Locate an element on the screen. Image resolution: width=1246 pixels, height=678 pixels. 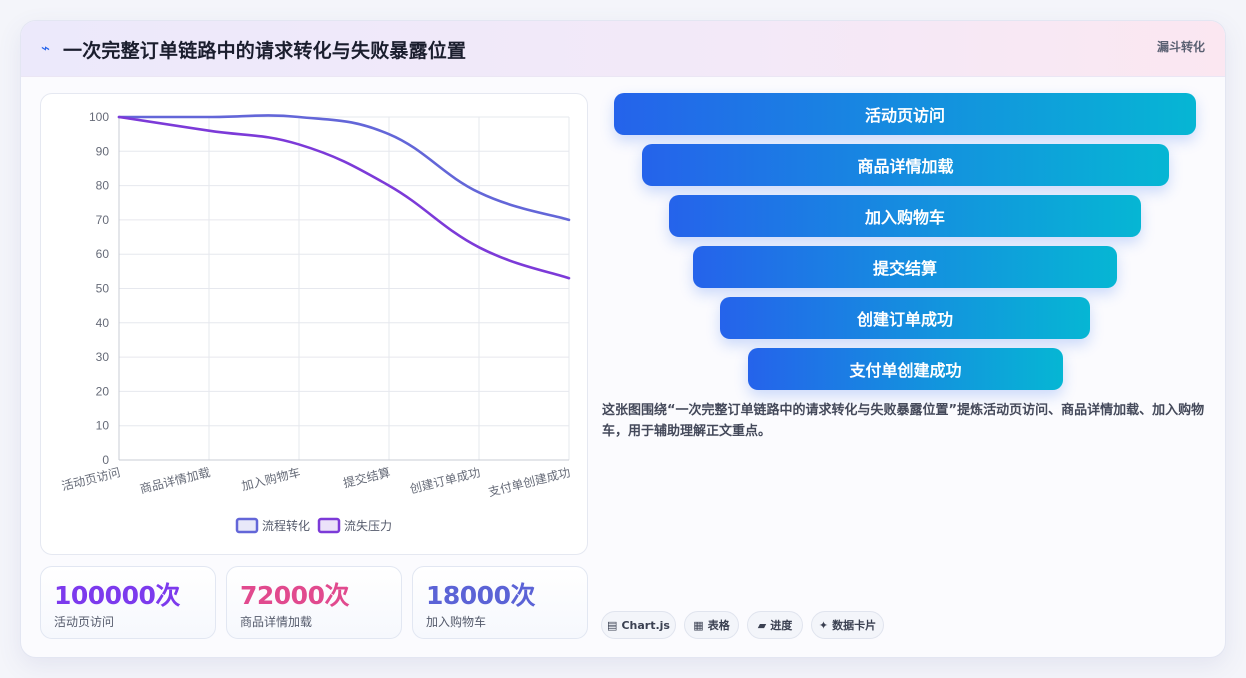
chart-icon: ▤ is located at coordinates (612, 625).